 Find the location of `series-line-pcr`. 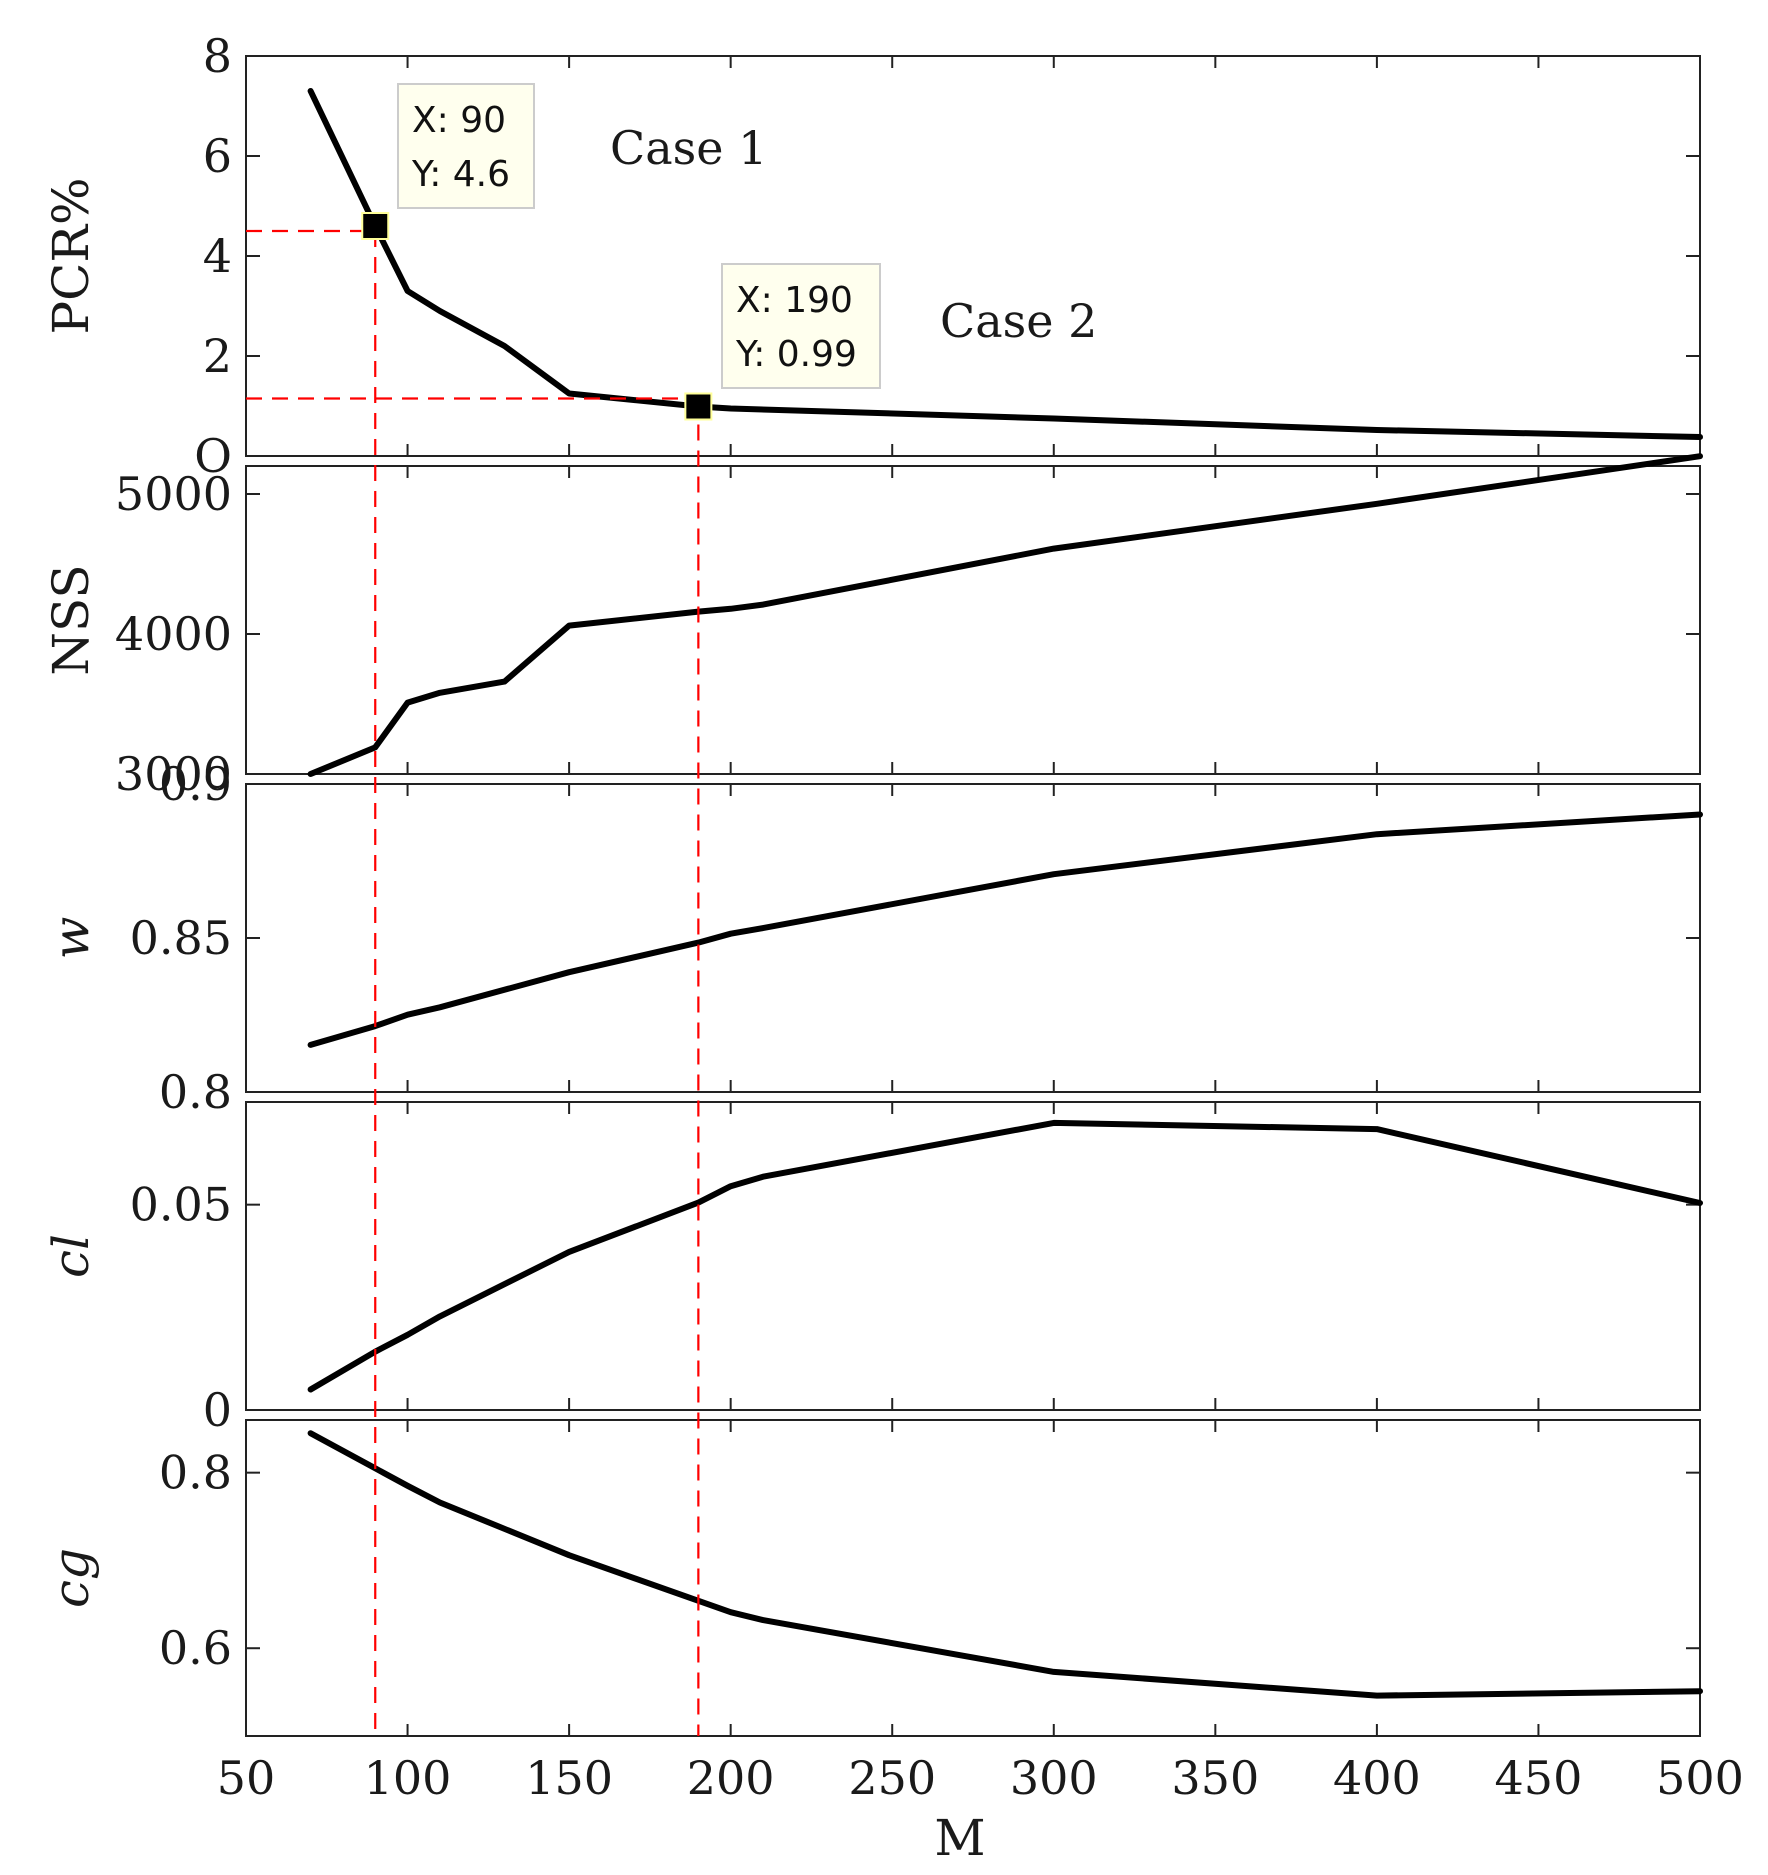

series-line-pcr is located at coordinates (1005, 264).